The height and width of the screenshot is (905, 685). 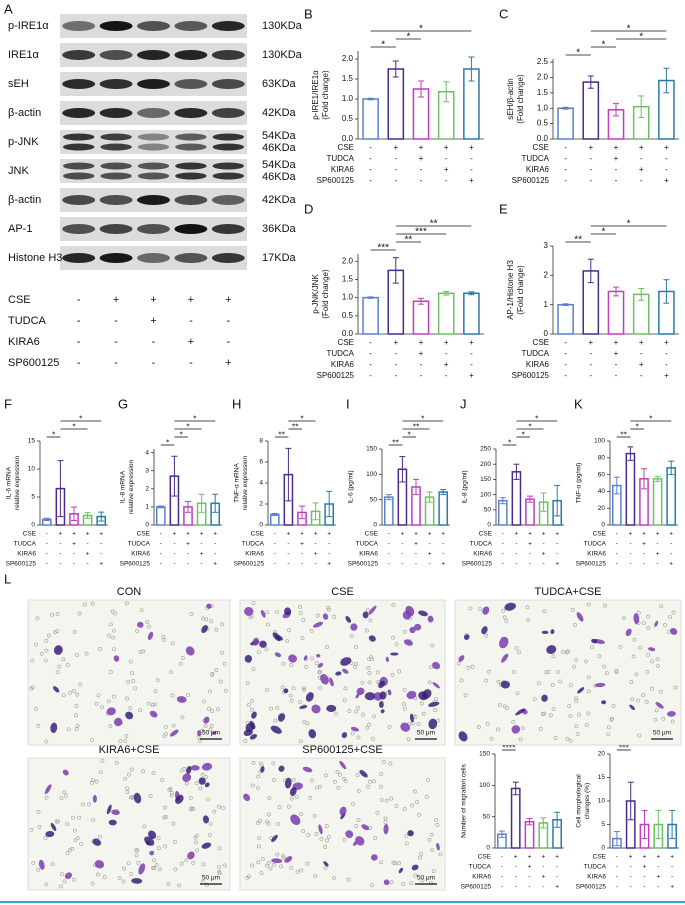 What do you see at coordinates (261, 525) in the screenshot?
I see `y-tick-label: 0` at bounding box center [261, 525].